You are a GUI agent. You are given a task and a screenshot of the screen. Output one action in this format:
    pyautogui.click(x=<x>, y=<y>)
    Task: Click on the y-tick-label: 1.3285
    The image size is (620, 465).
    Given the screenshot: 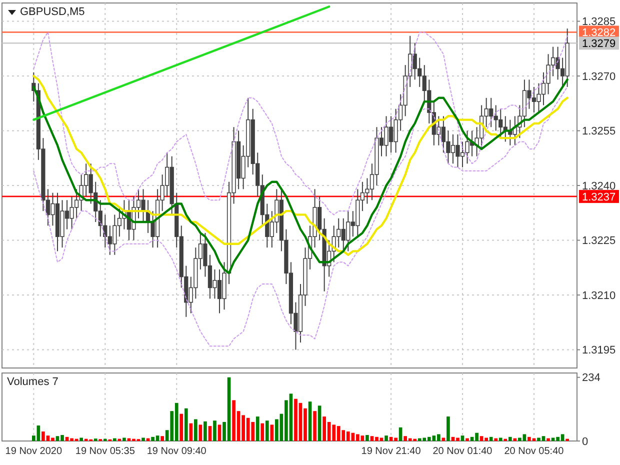 What is the action you would take?
    pyautogui.click(x=599, y=22)
    